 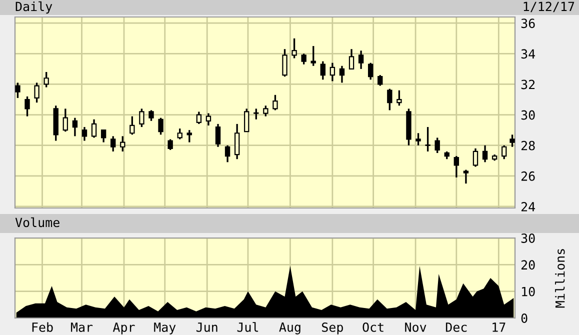 What do you see at coordinates (528, 176) in the screenshot?
I see `y-tick-label: 26` at bounding box center [528, 176].